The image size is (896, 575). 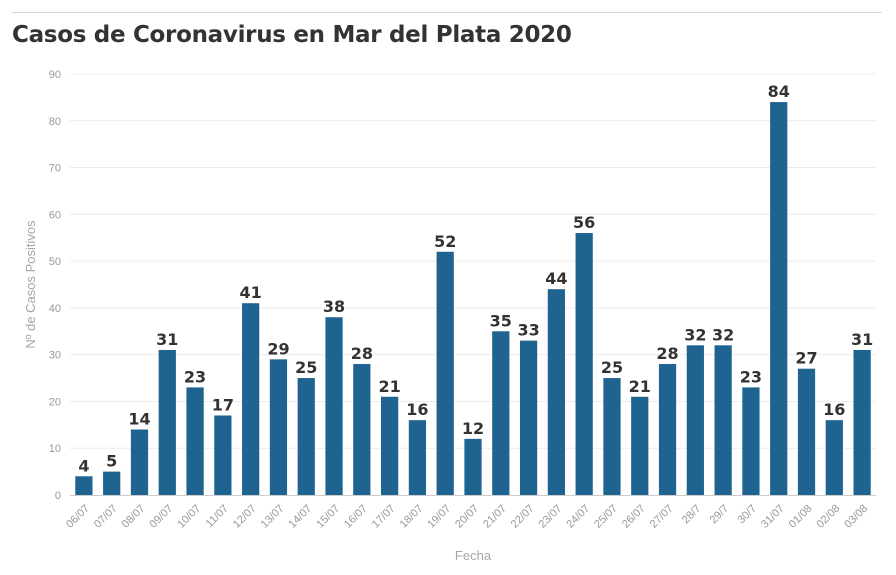 What do you see at coordinates (223, 404) in the screenshot?
I see `data-label: 17` at bounding box center [223, 404].